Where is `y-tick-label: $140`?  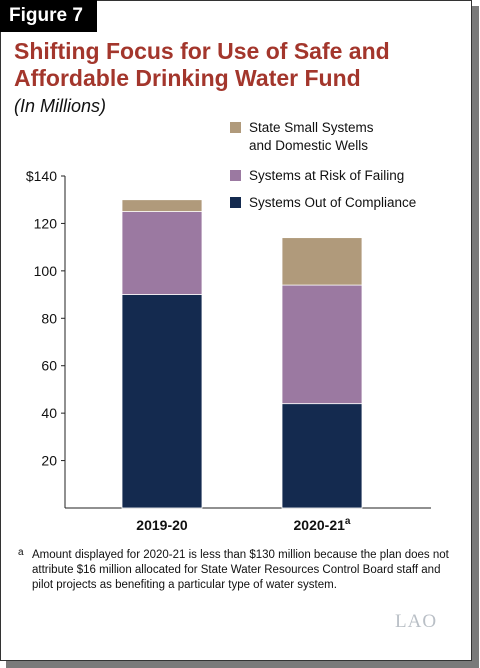 y-tick-label: $140 is located at coordinates (41, 176).